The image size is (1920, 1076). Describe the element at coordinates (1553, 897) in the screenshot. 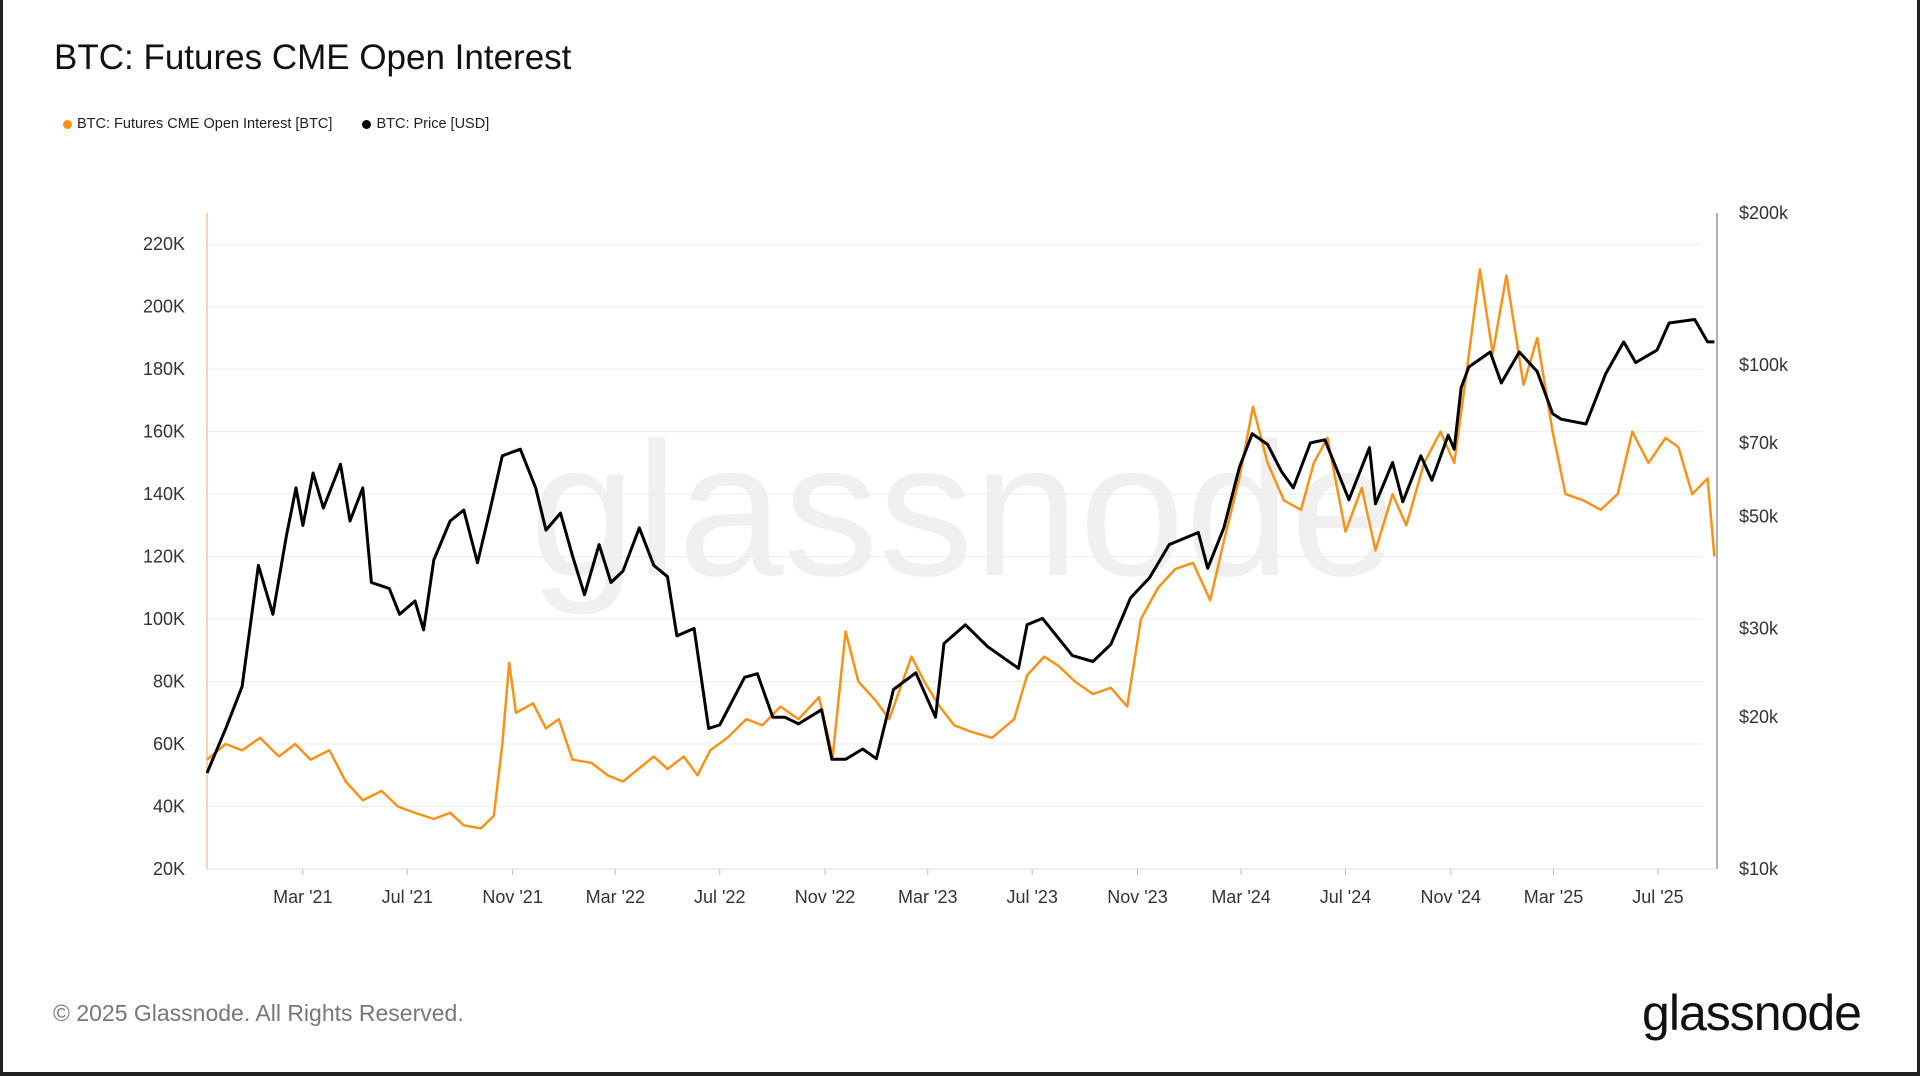

I see `x-tick-label: Mar '25` at that location.